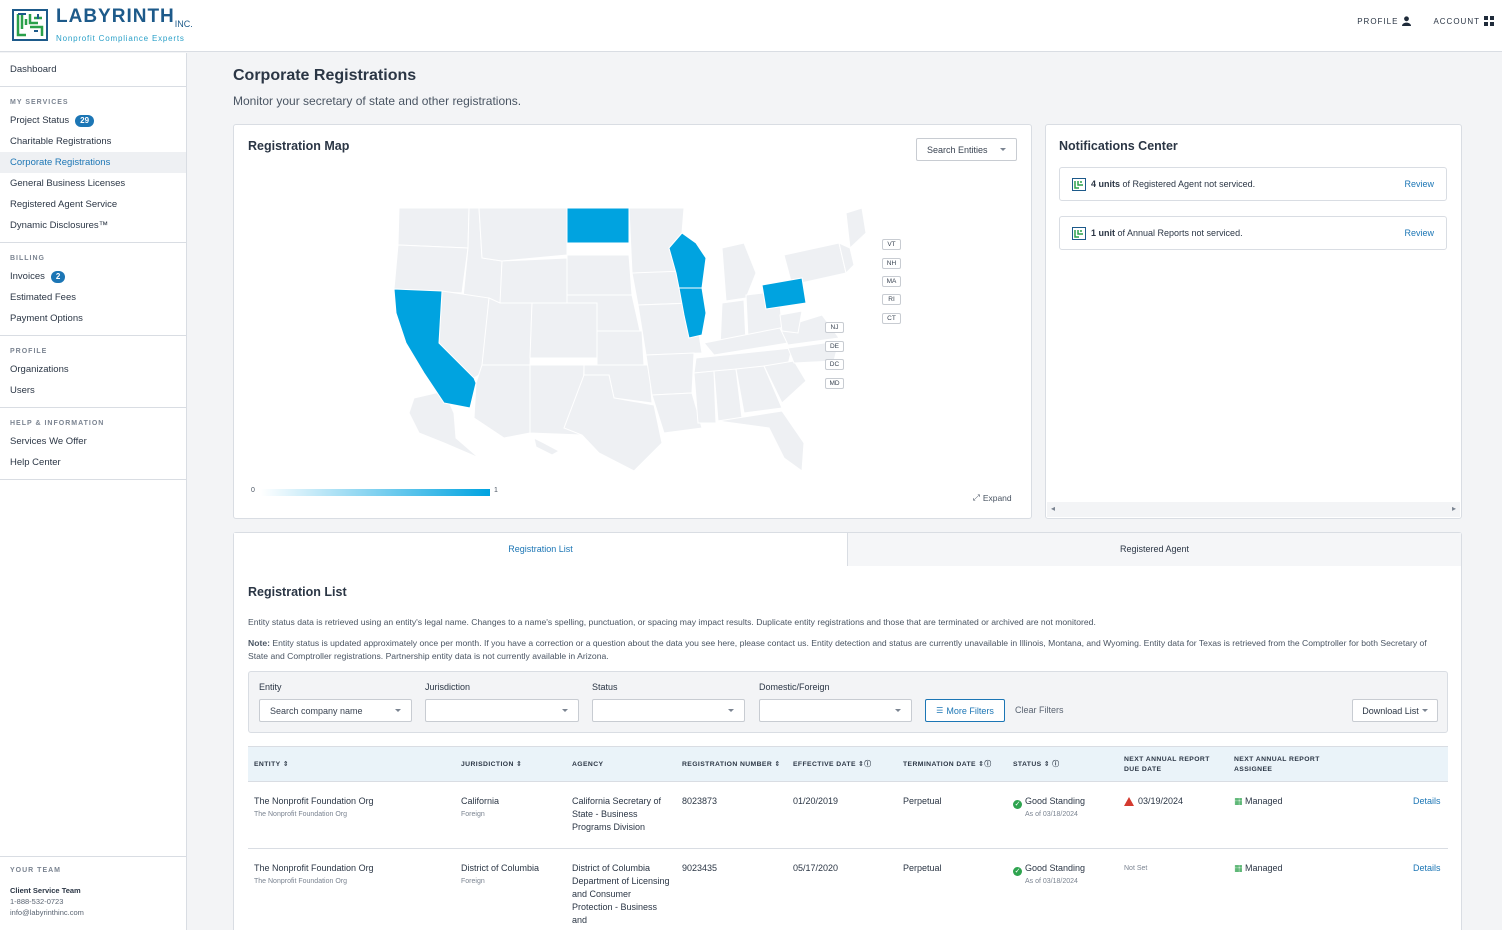  Describe the element at coordinates (93, 120) in the screenshot. I see `sidebar-item-project-status: Project Status 29` at that location.